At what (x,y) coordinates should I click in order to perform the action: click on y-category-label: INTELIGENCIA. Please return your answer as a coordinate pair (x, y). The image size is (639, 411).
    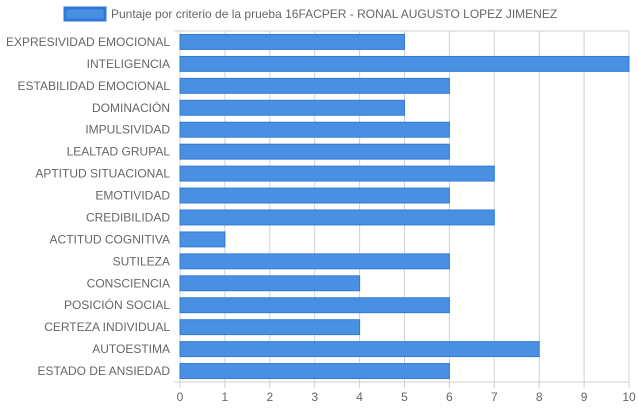
    Looking at the image, I should click on (128, 64).